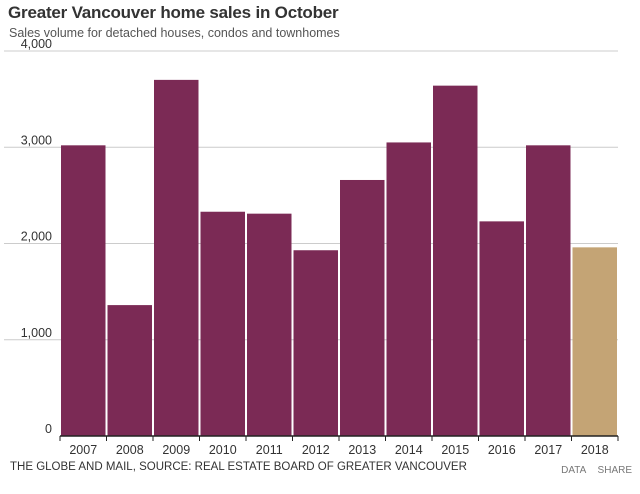 The height and width of the screenshot is (494, 640). Describe the element at coordinates (614, 470) in the screenshot. I see `share-link: SHARE` at that location.